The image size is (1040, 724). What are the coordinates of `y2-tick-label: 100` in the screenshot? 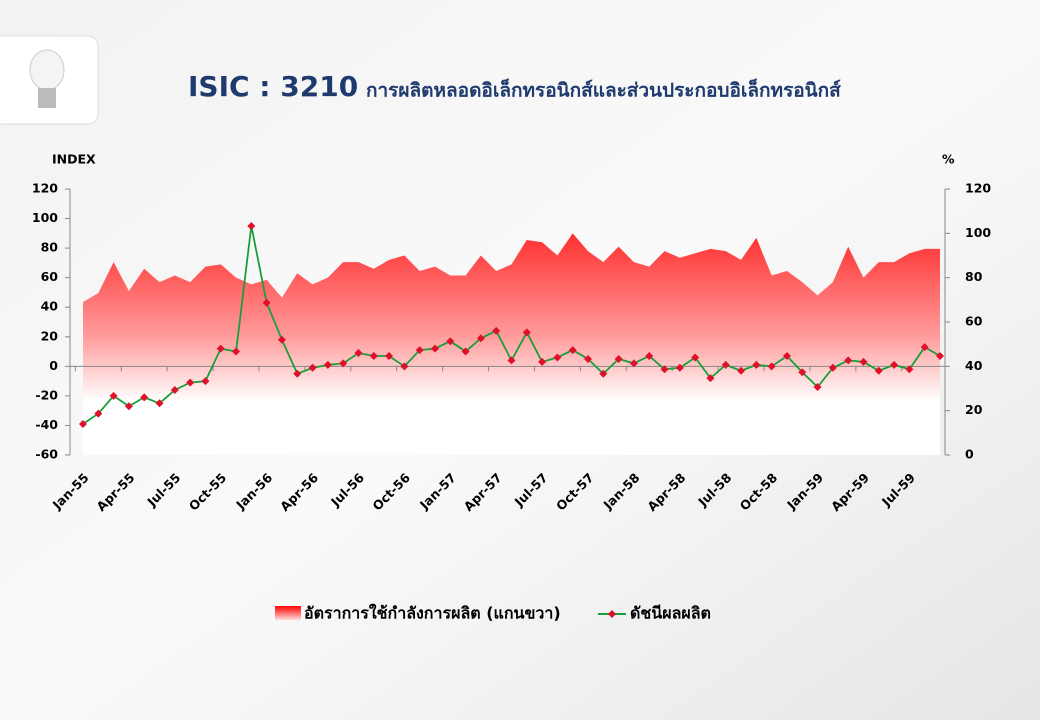 It's located at (978, 232).